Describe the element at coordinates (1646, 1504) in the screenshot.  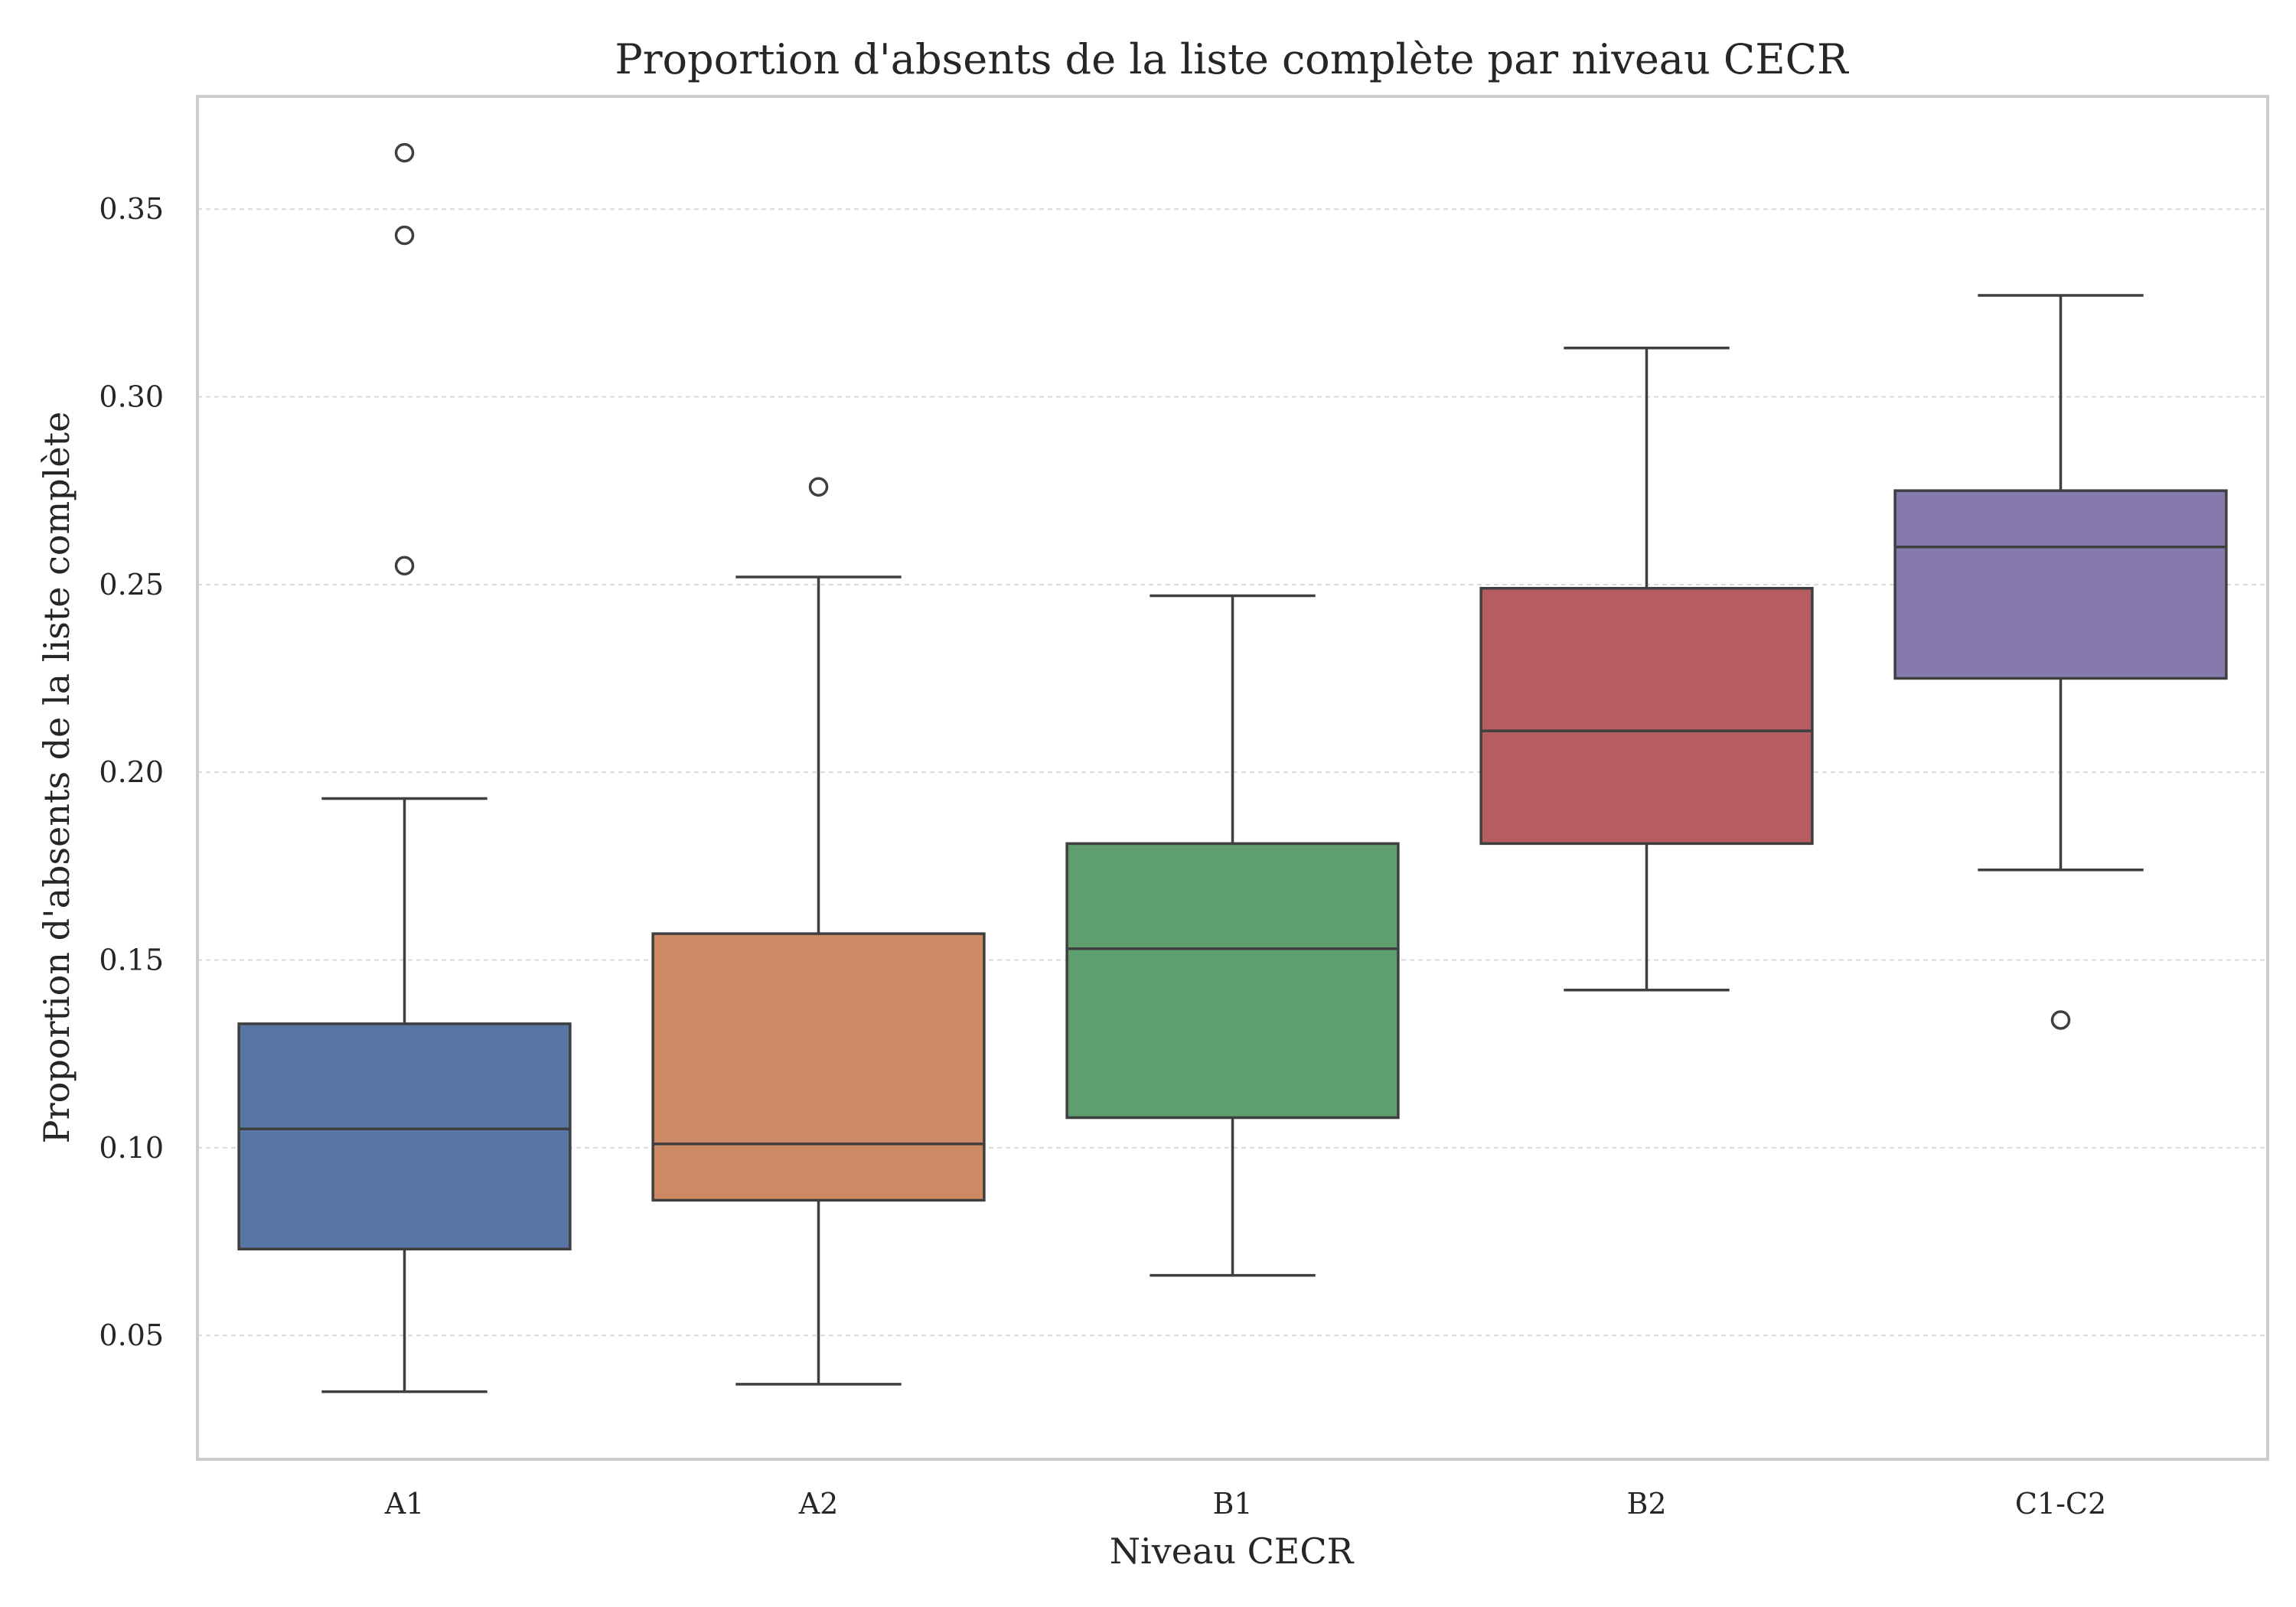
I see `x-tick-label: B2` at that location.